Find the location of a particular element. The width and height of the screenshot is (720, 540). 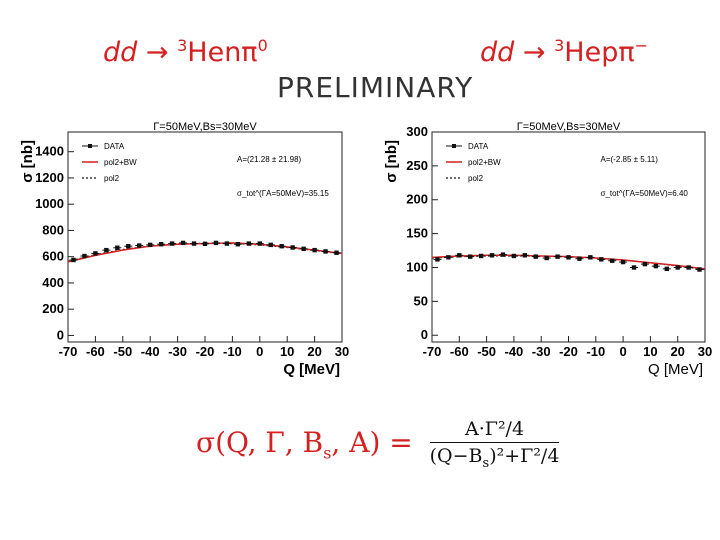

y-tick-label: 600 is located at coordinates (53, 256).